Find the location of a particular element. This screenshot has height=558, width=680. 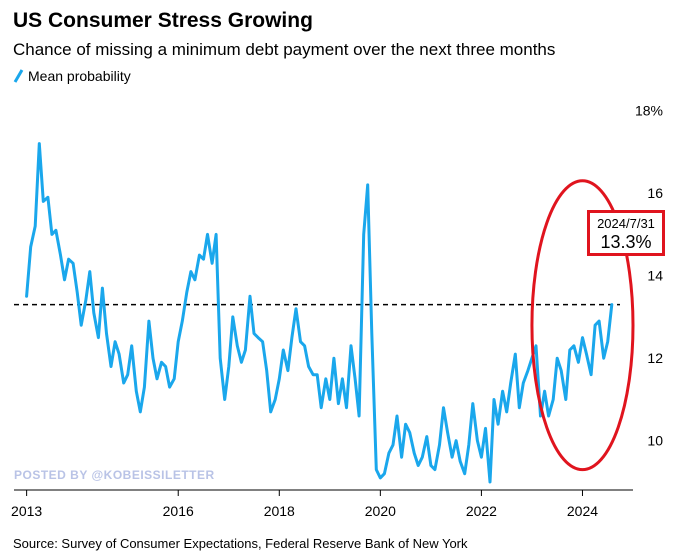

x-tick-label: 2016 is located at coordinates (178, 511).